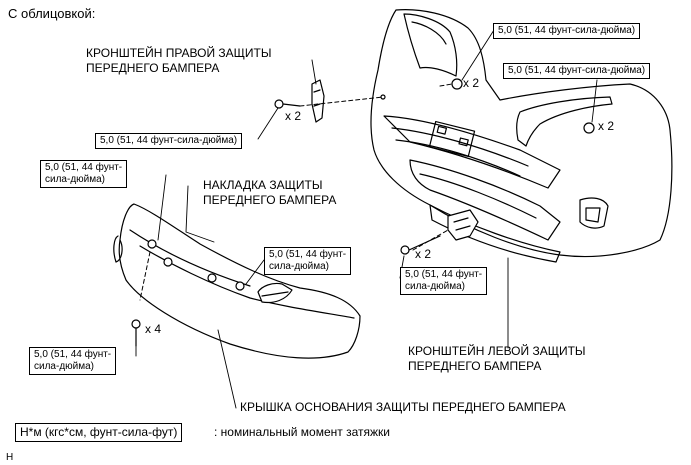 The height and width of the screenshot is (465, 691). I want to click on torque-box-bottom-bolt: 5,0 (51, 44 фунт- сила-дюйма), so click(73, 361).